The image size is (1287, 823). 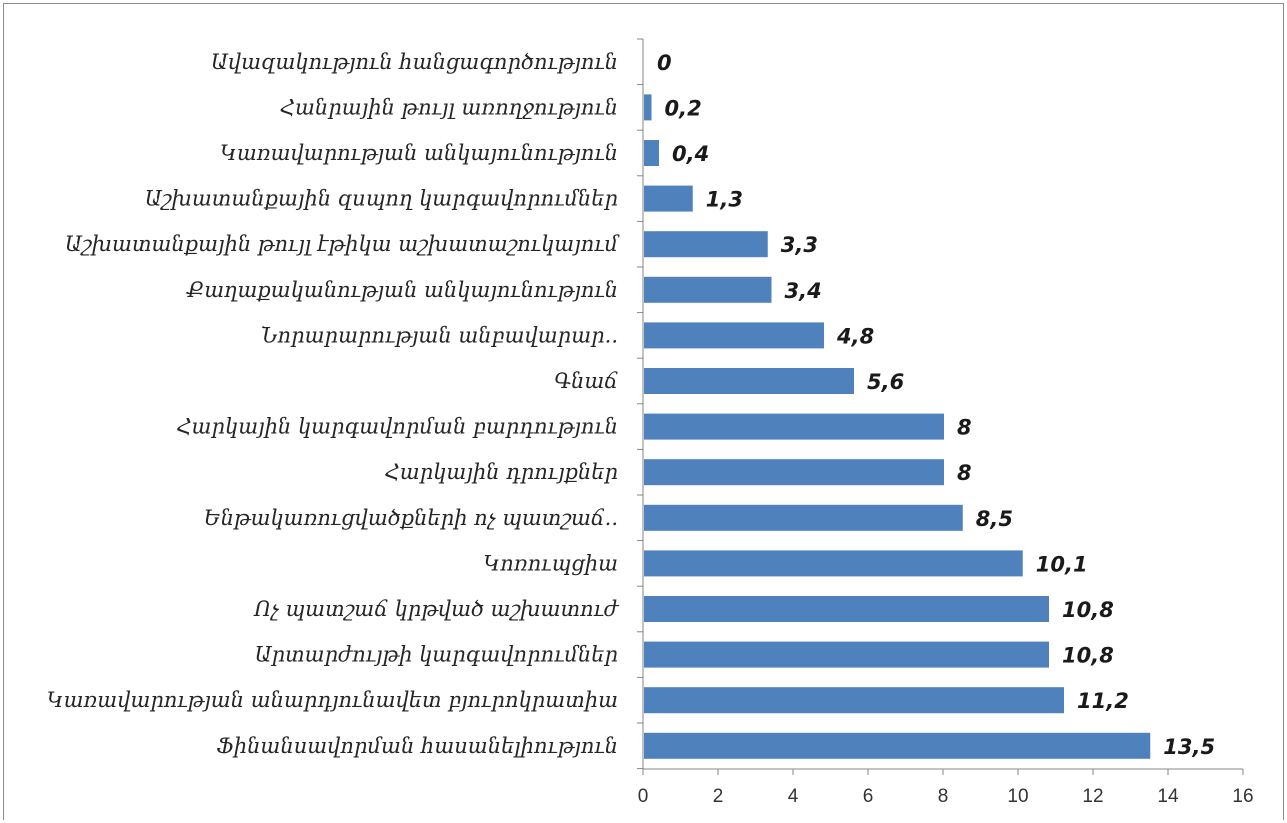 What do you see at coordinates (724, 200) in the screenshot?
I see `value-label: 1,3` at bounding box center [724, 200].